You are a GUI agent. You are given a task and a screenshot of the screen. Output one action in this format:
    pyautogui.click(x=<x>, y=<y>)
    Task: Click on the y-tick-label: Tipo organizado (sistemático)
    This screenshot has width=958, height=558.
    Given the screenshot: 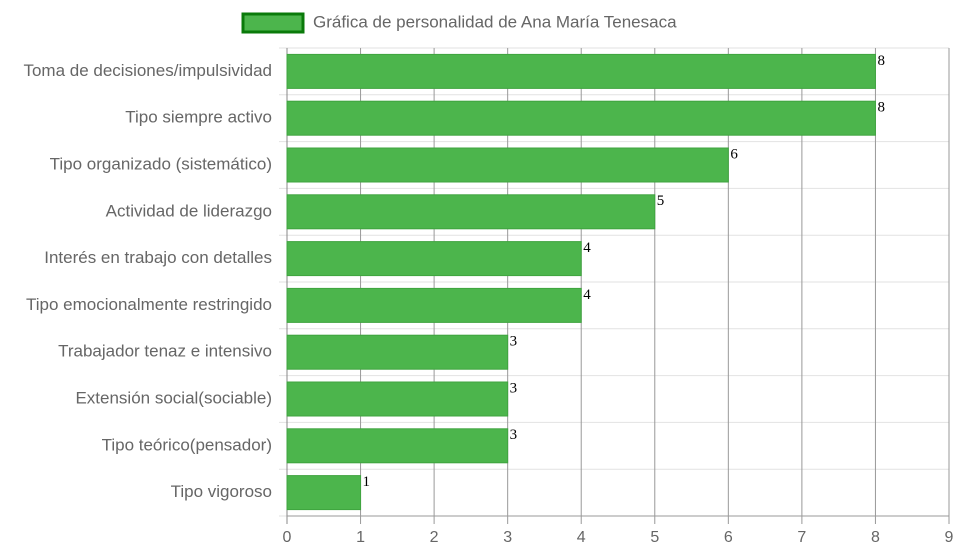 What is the action you would take?
    pyautogui.click(x=161, y=163)
    